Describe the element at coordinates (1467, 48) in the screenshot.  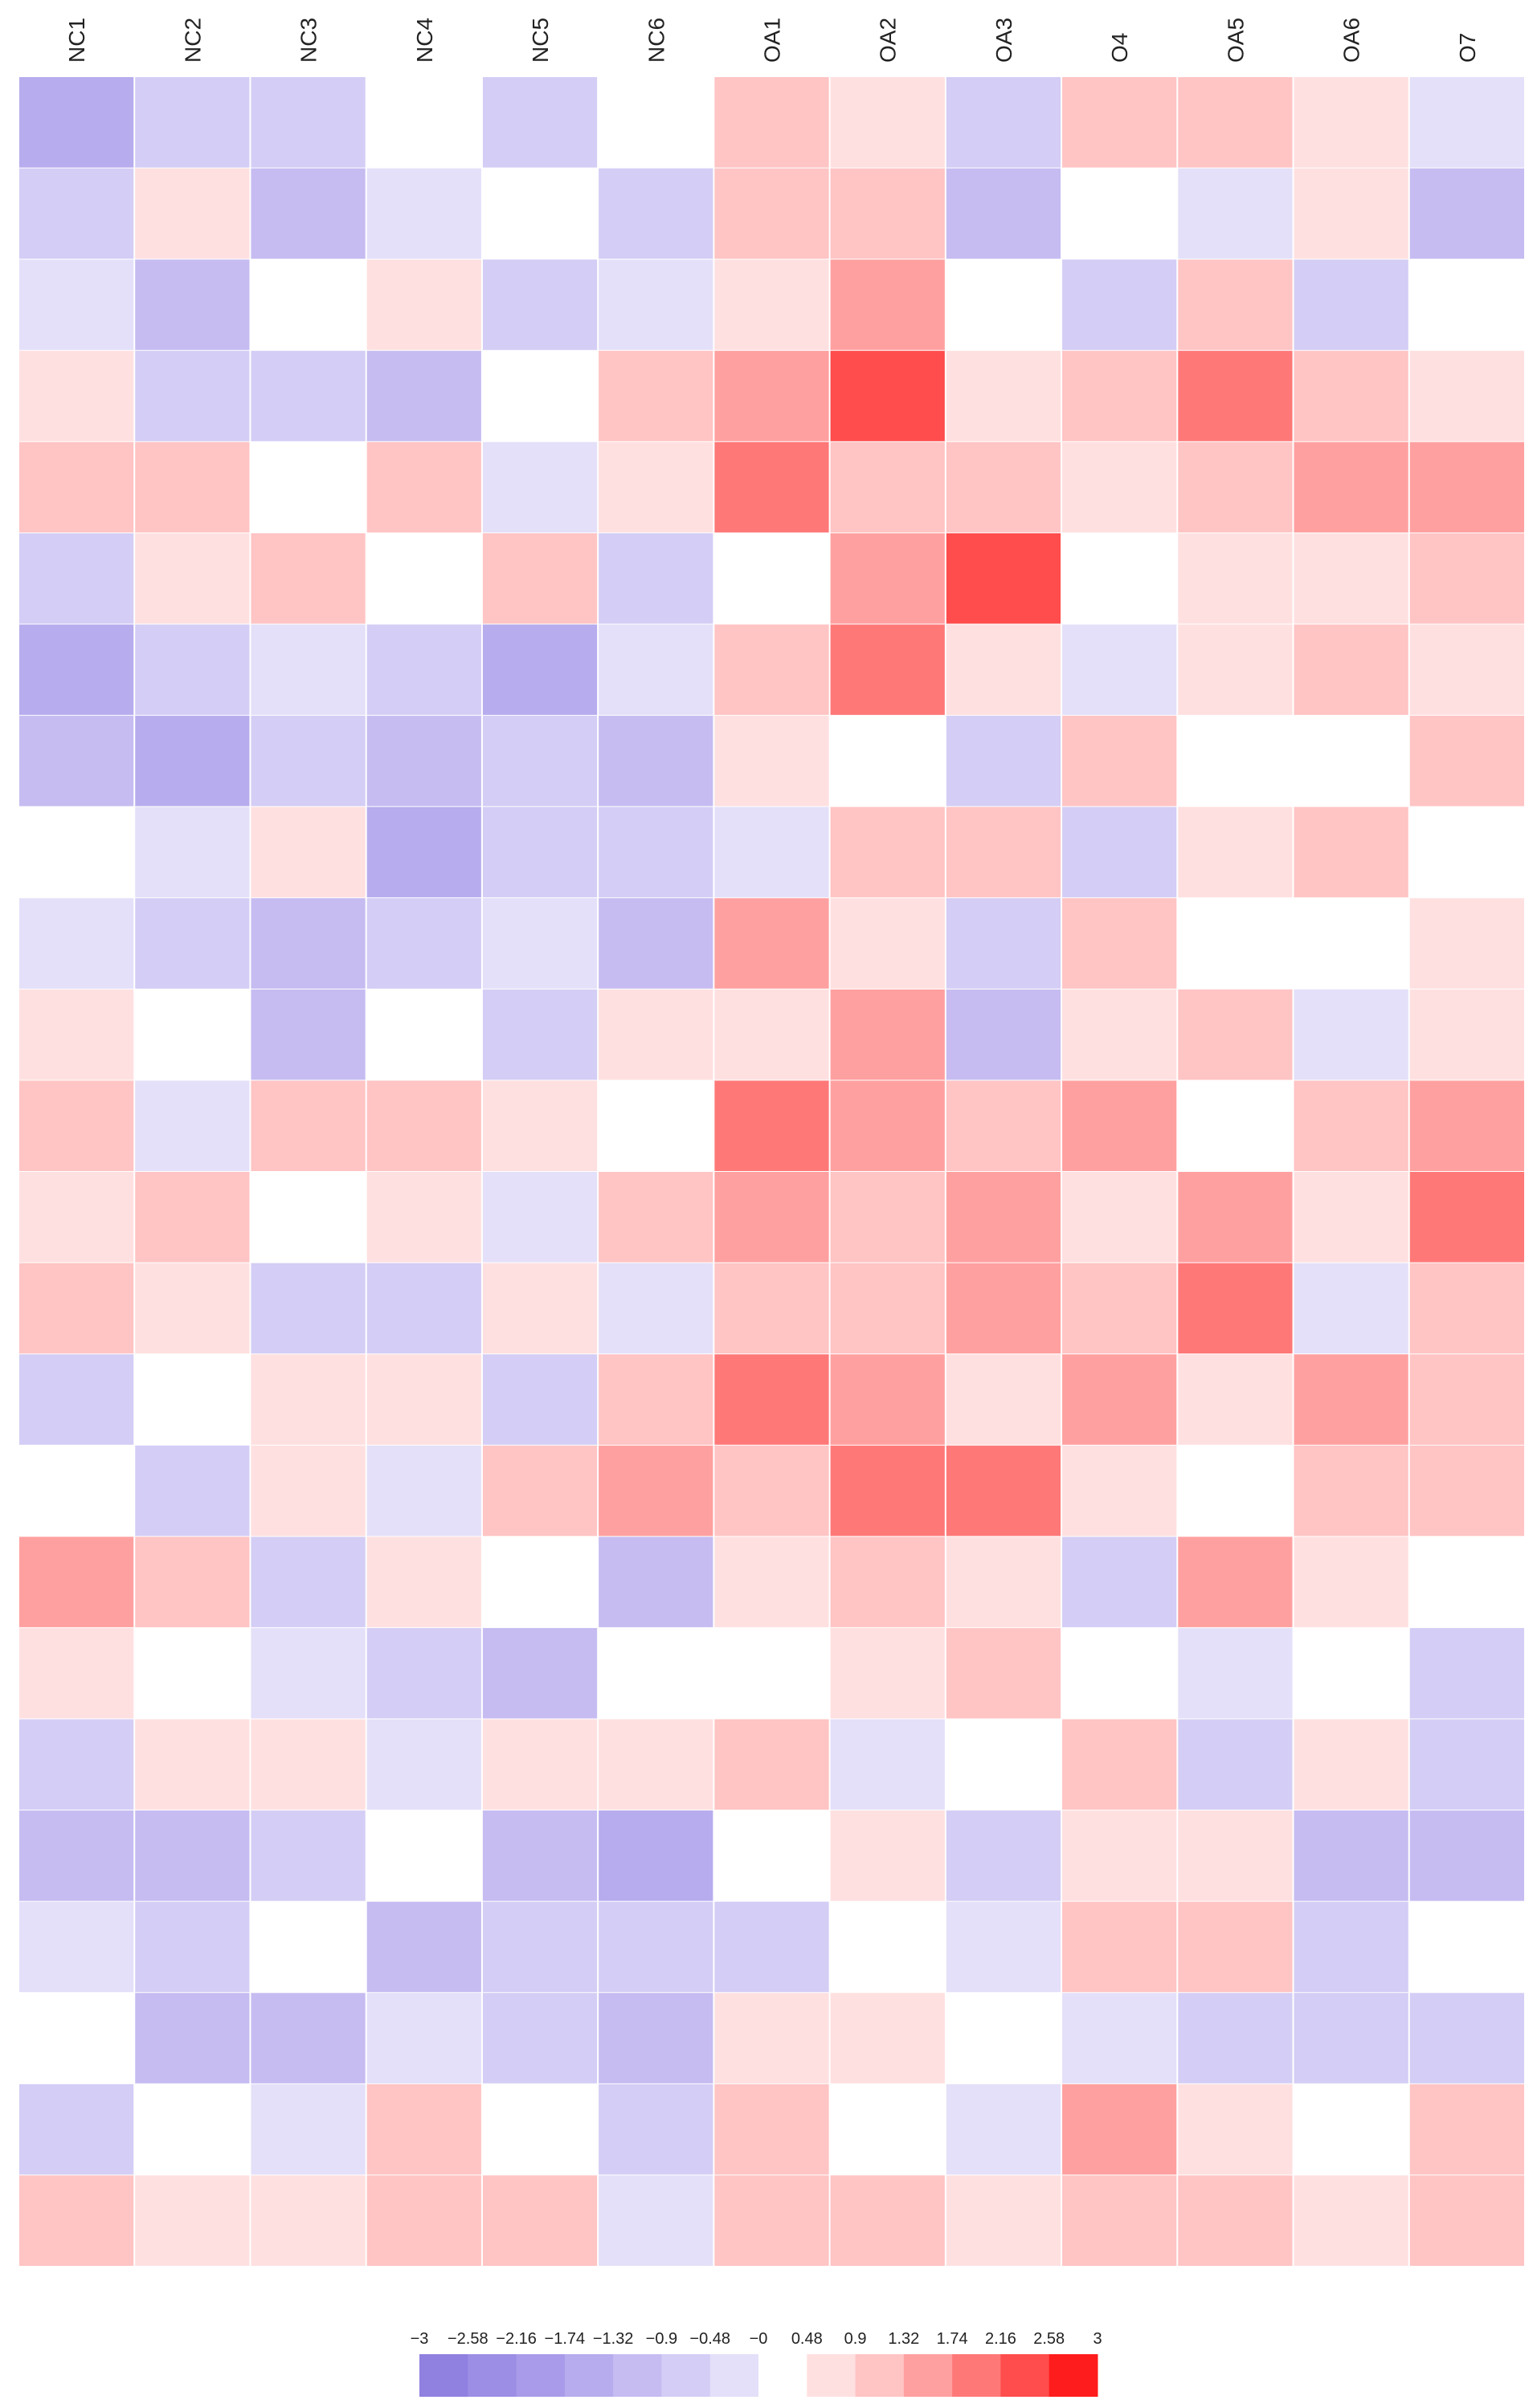
I see `column-label: O7` at that location.